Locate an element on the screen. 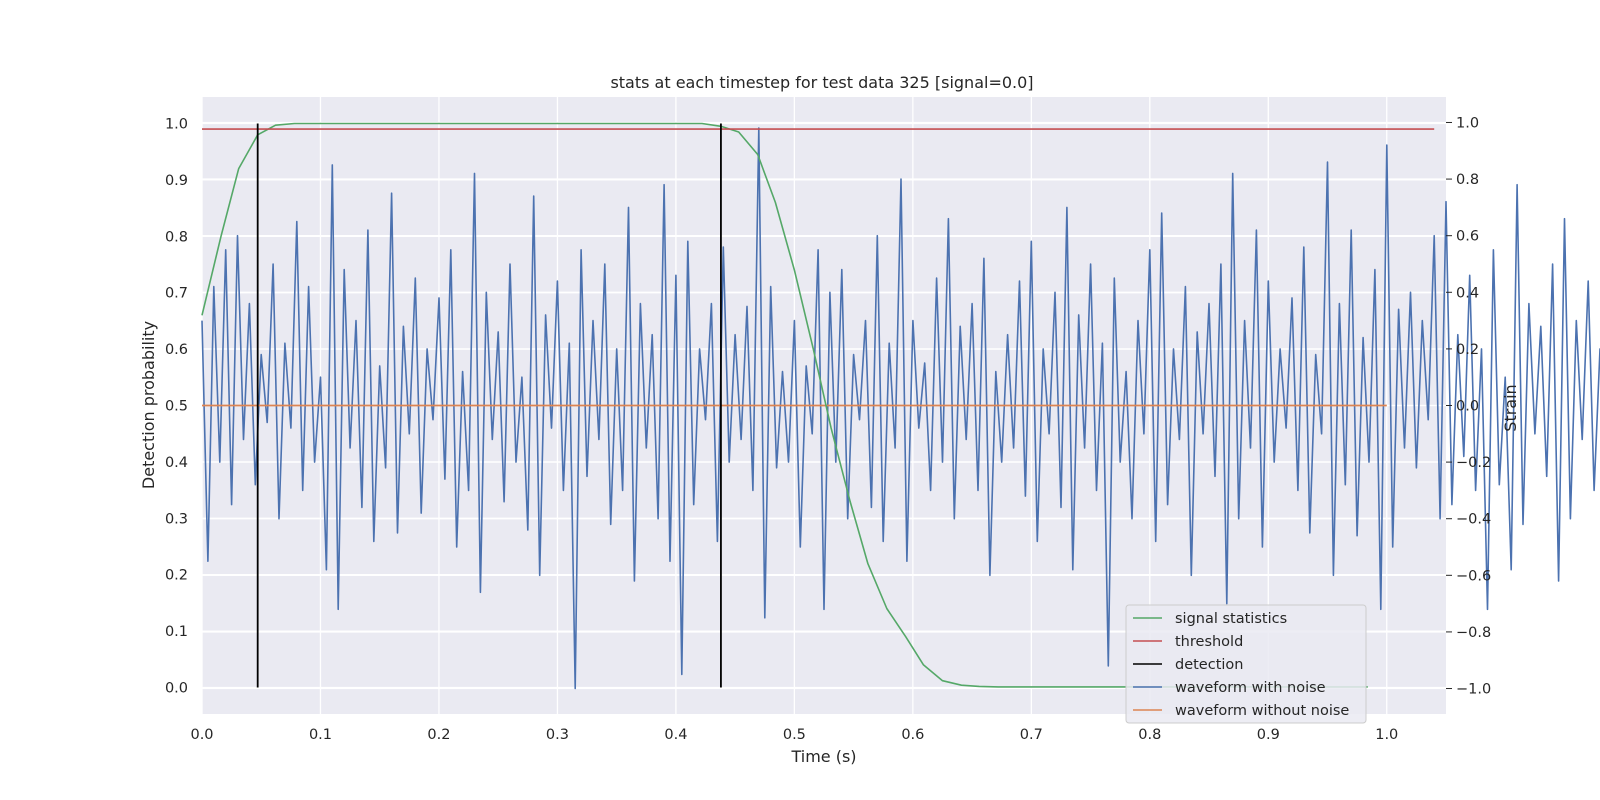 The image size is (1600, 800). y-right-tick-label: 0.8 is located at coordinates (1467, 180).